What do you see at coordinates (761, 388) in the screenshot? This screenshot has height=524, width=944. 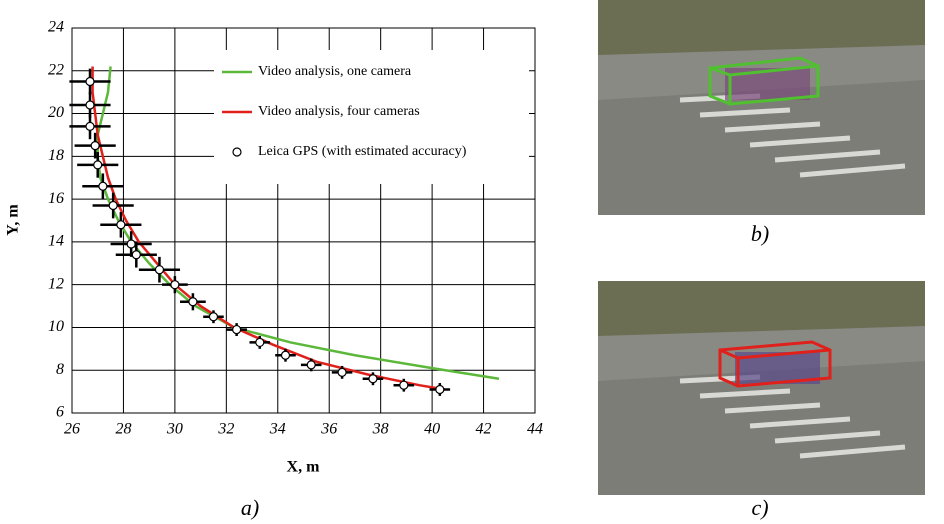 I see `photo-c` at bounding box center [761, 388].